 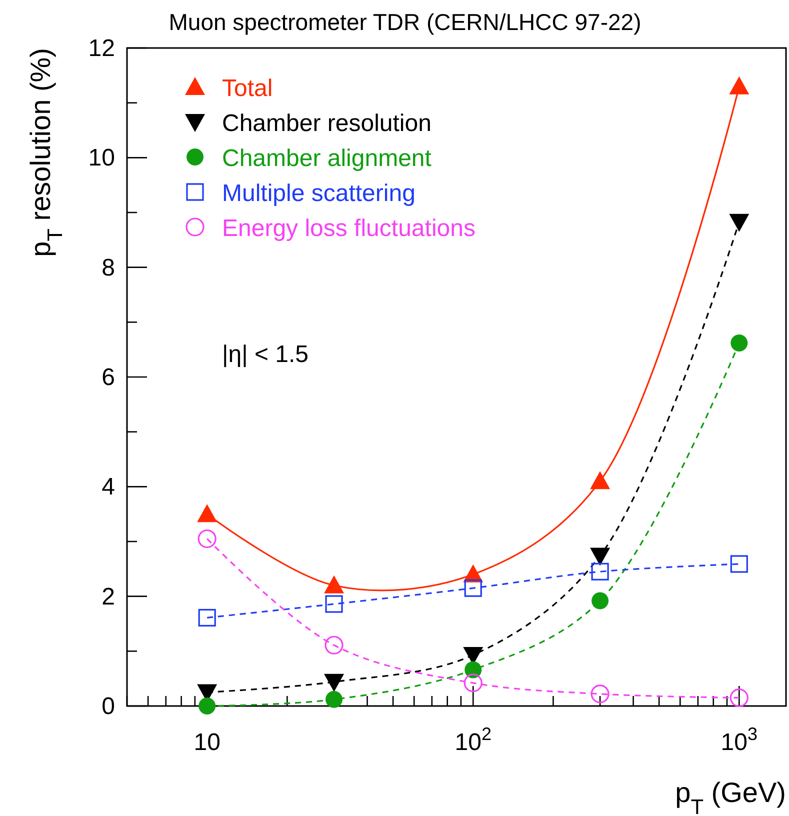 I want to click on y-tick-label: 12, so click(x=101, y=48).